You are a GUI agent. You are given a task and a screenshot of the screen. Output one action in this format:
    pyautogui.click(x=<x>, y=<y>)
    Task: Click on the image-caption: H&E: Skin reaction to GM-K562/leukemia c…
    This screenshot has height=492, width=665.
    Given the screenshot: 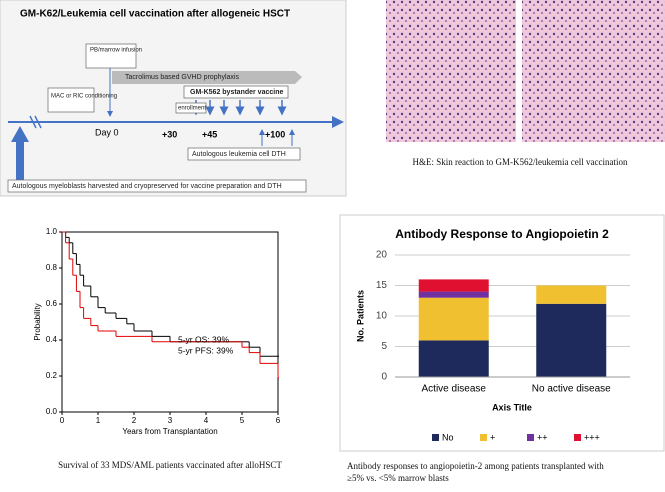 What is the action you would take?
    pyautogui.click(x=520, y=162)
    